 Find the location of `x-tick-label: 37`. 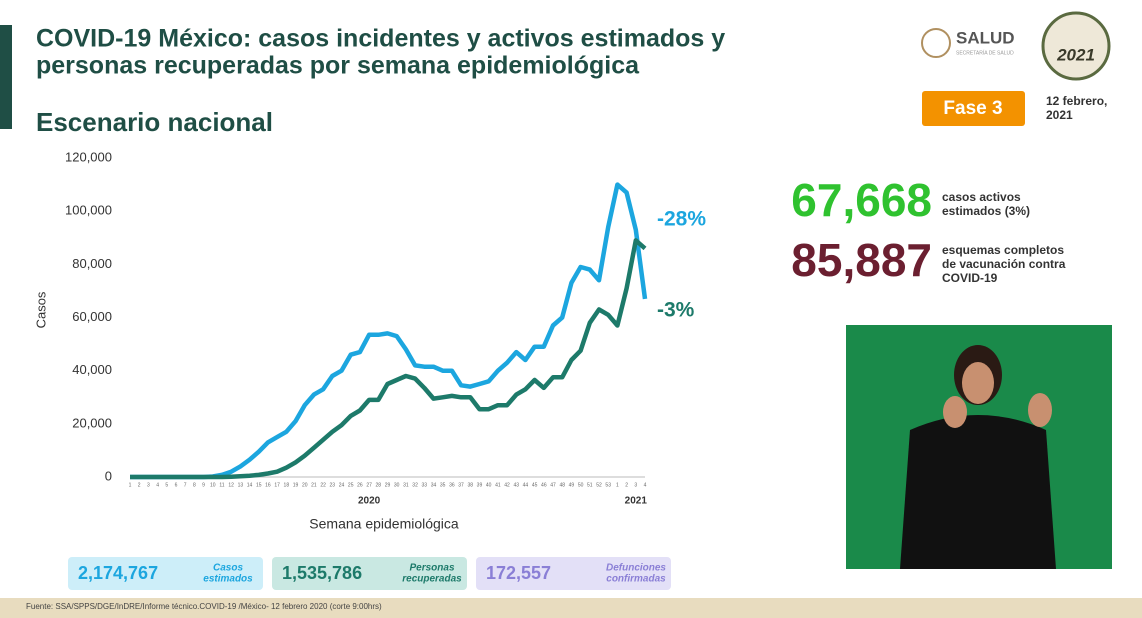

x-tick-label: 37 is located at coordinates (461, 485).